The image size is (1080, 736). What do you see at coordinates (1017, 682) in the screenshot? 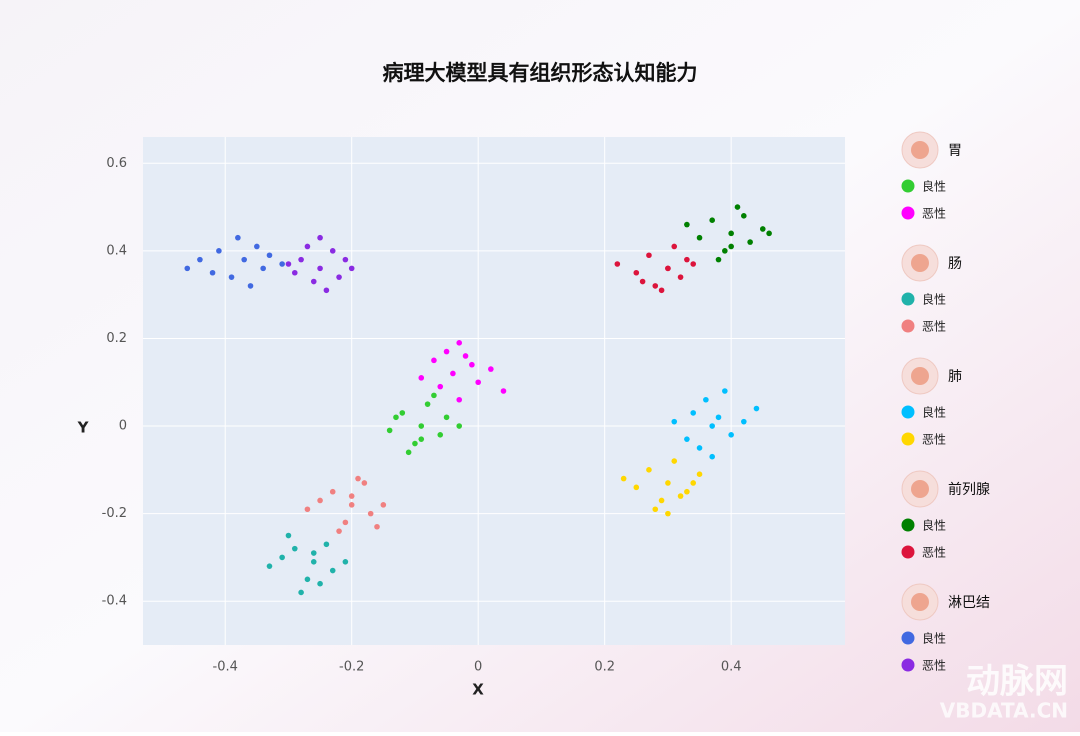
I see `watermark-brand: 动脉网` at bounding box center [1017, 682].